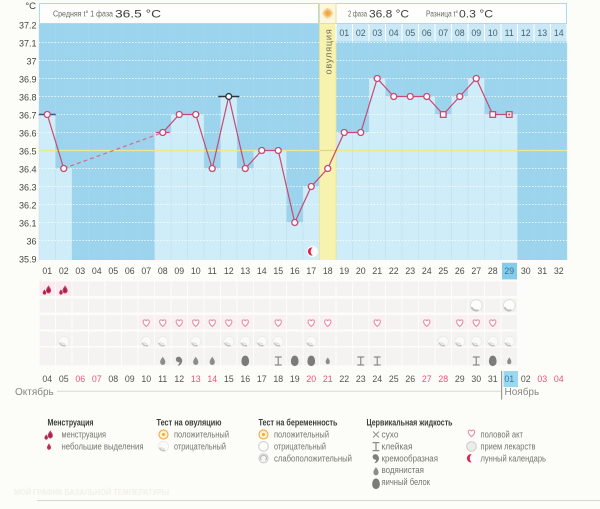 Image resolution: width=600 pixels, height=509 pixels. Describe the element at coordinates (31, 242) in the screenshot. I see `svg-text: 36` at that location.